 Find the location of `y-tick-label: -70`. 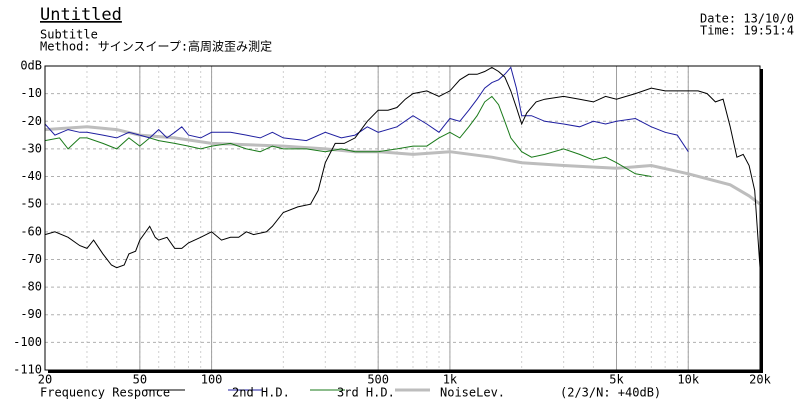

y-tick-label: -70 is located at coordinates (31, 259).